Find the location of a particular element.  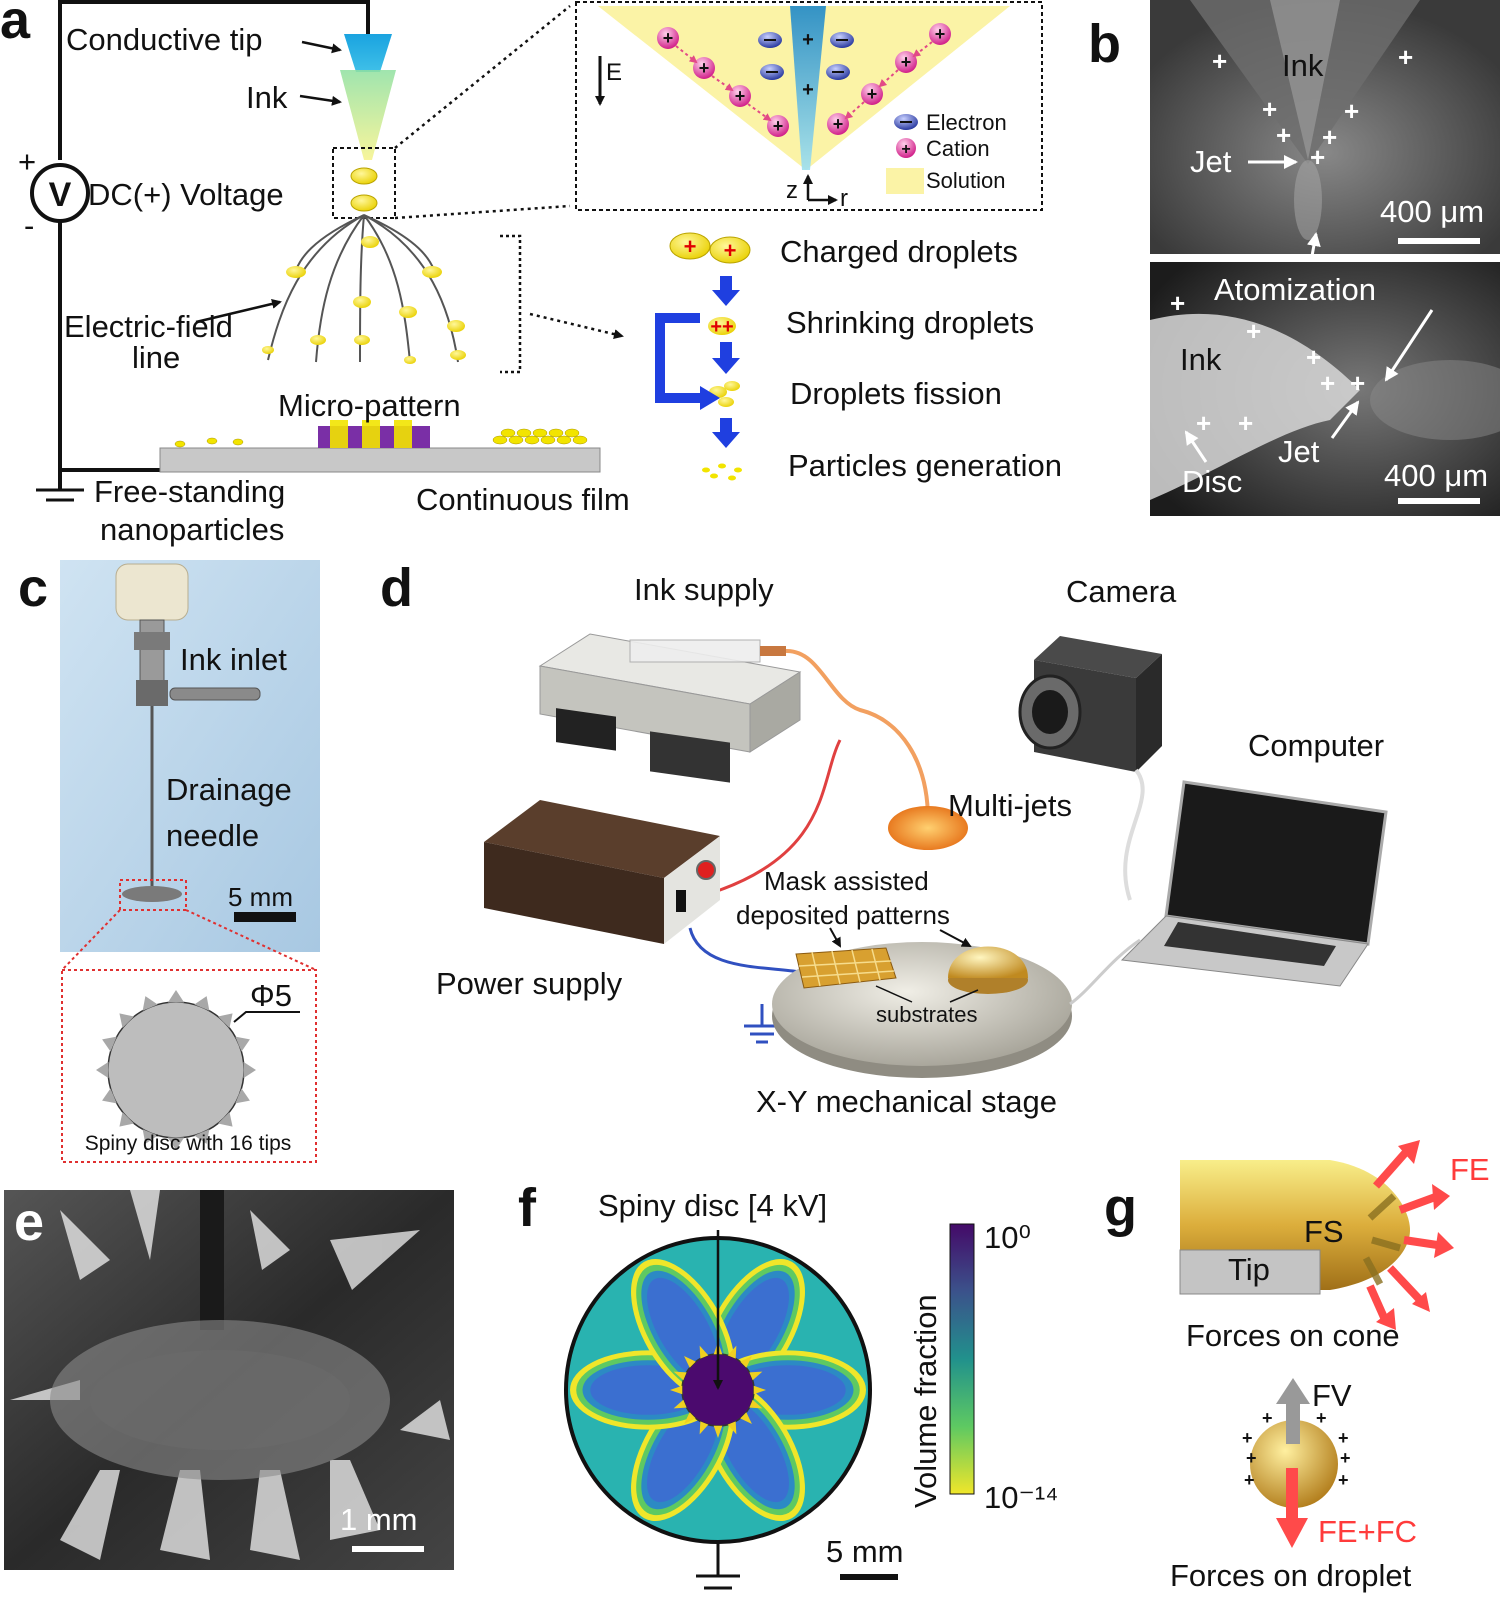

b-bottom-scale-bar is located at coordinates (1439, 501).